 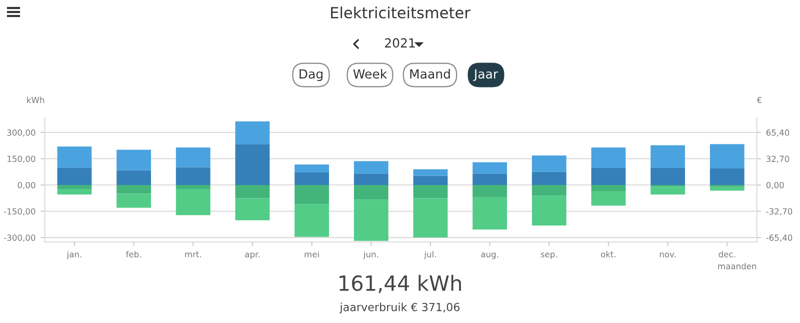 What do you see at coordinates (193, 254) in the screenshot?
I see `x-tick-label: mrt.` at bounding box center [193, 254].